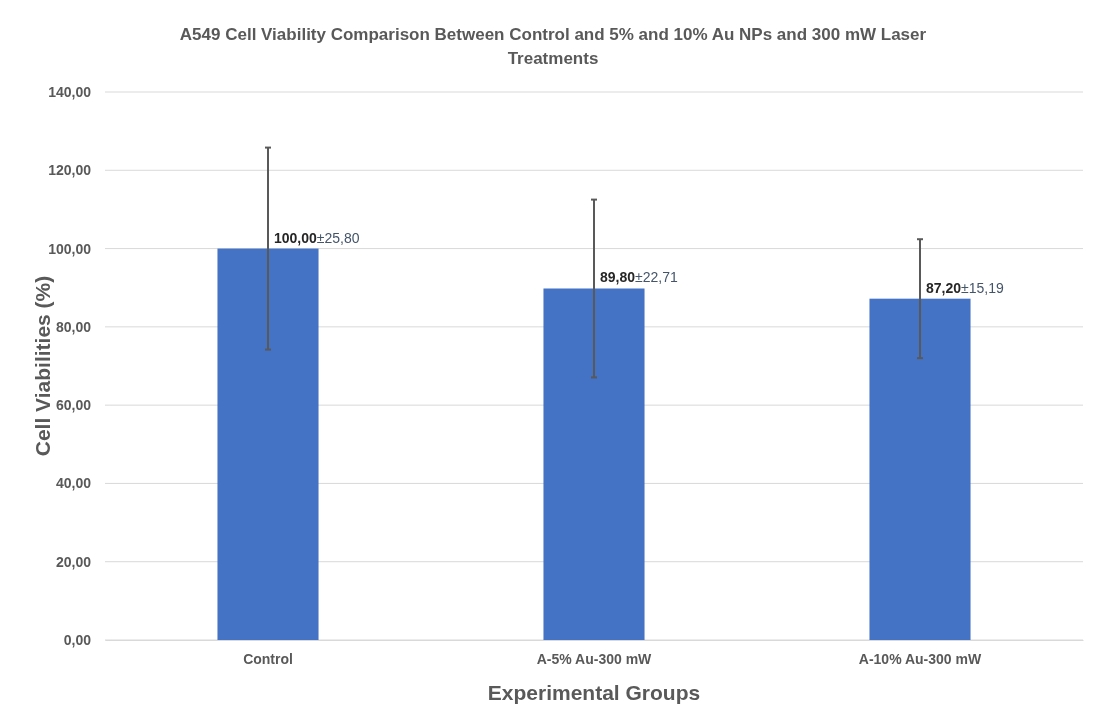 This screenshot has height=722, width=1106. I want to click on x-axis-title: Experimental Groups, so click(594, 692).